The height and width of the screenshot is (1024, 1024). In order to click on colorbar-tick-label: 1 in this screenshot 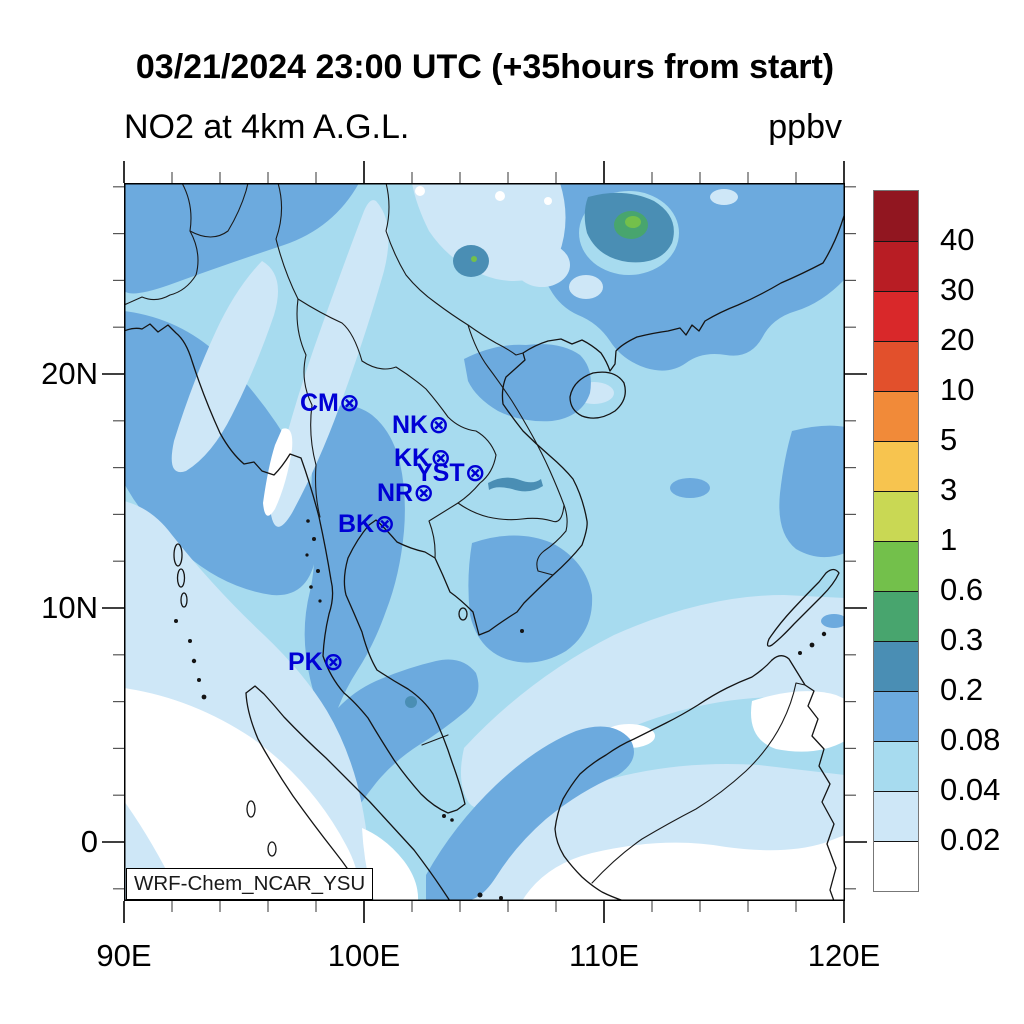, I will do `click(949, 539)`.